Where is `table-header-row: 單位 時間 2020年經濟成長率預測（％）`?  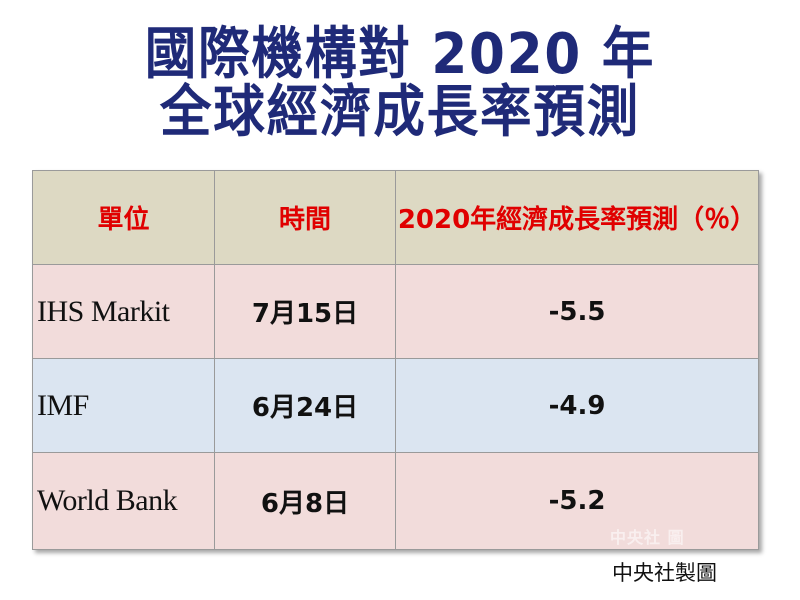
table-header-row: 單位 時間 2020年經濟成長率預測（％） is located at coordinates (395, 218).